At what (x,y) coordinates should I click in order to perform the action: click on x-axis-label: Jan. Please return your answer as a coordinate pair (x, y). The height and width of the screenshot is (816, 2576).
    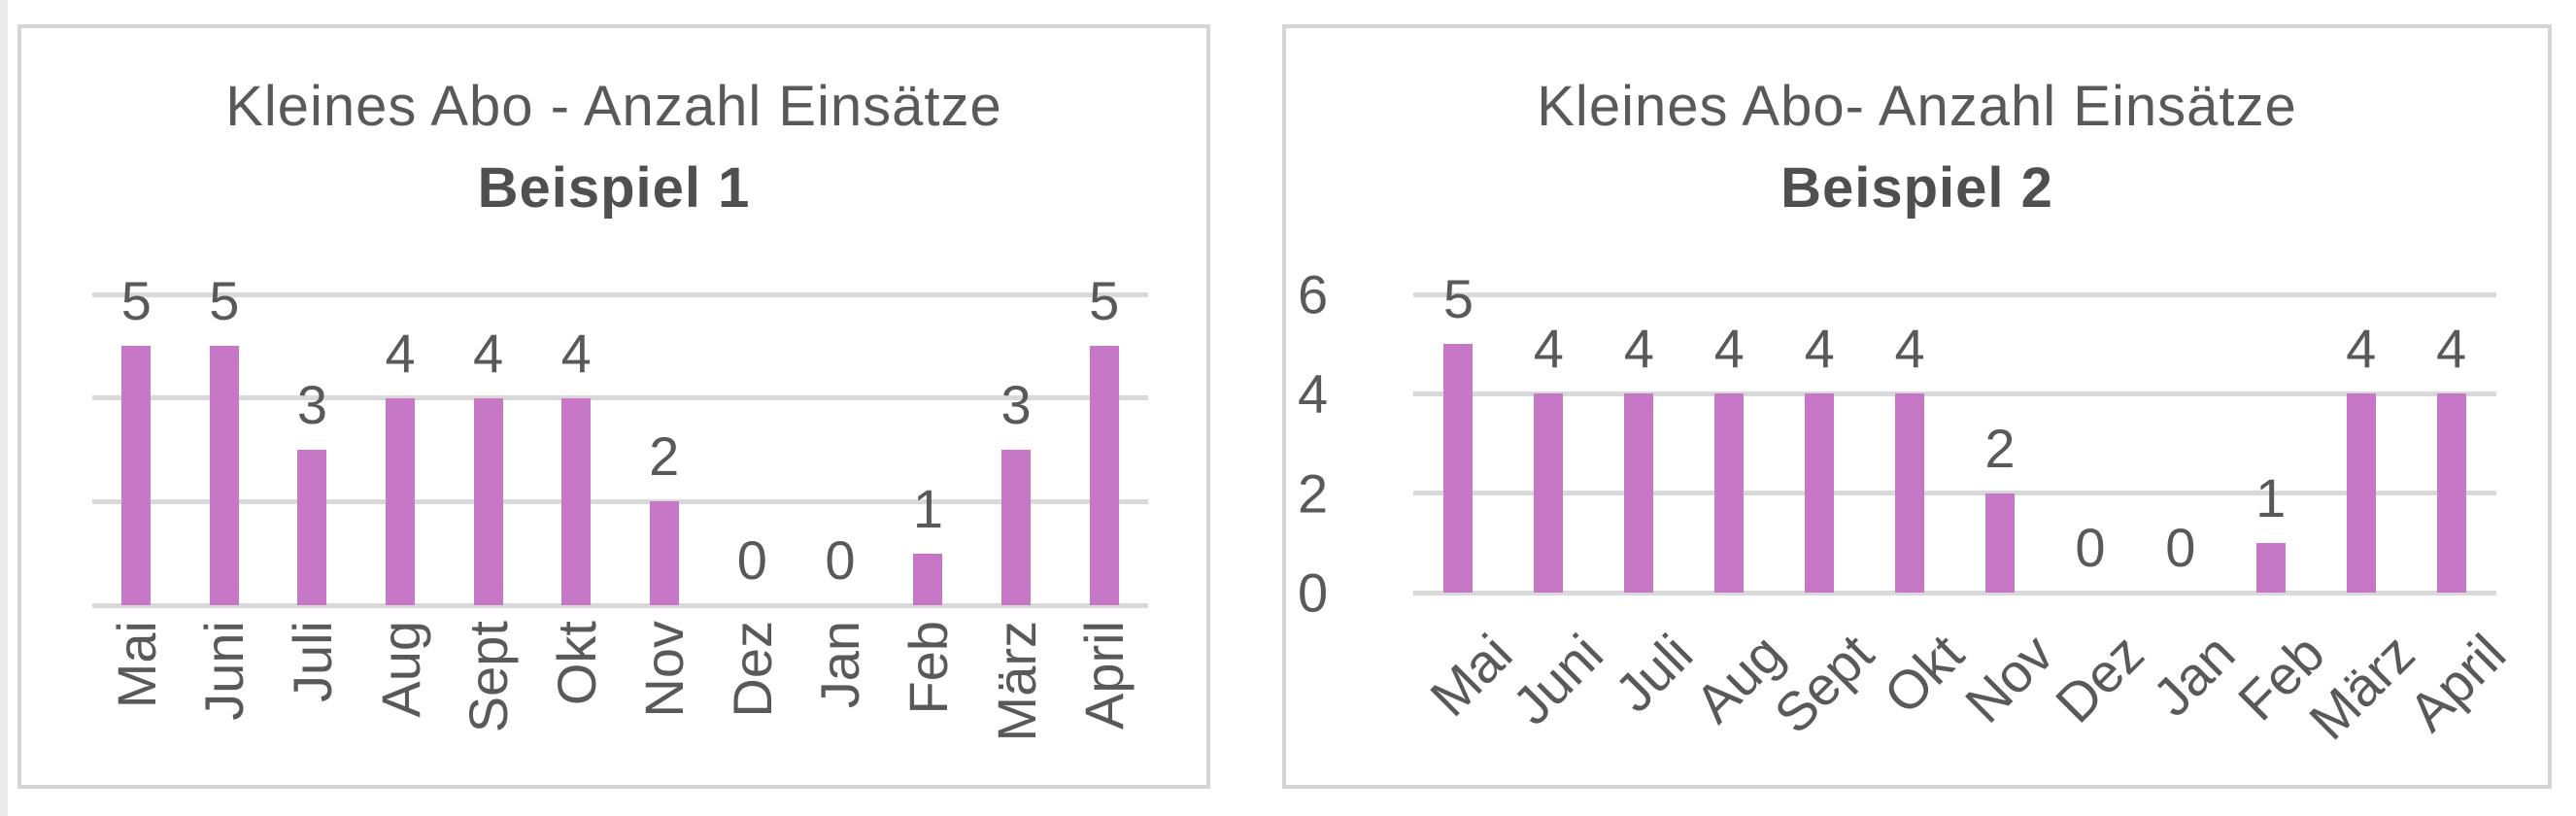
    Looking at the image, I should click on (2193, 675).